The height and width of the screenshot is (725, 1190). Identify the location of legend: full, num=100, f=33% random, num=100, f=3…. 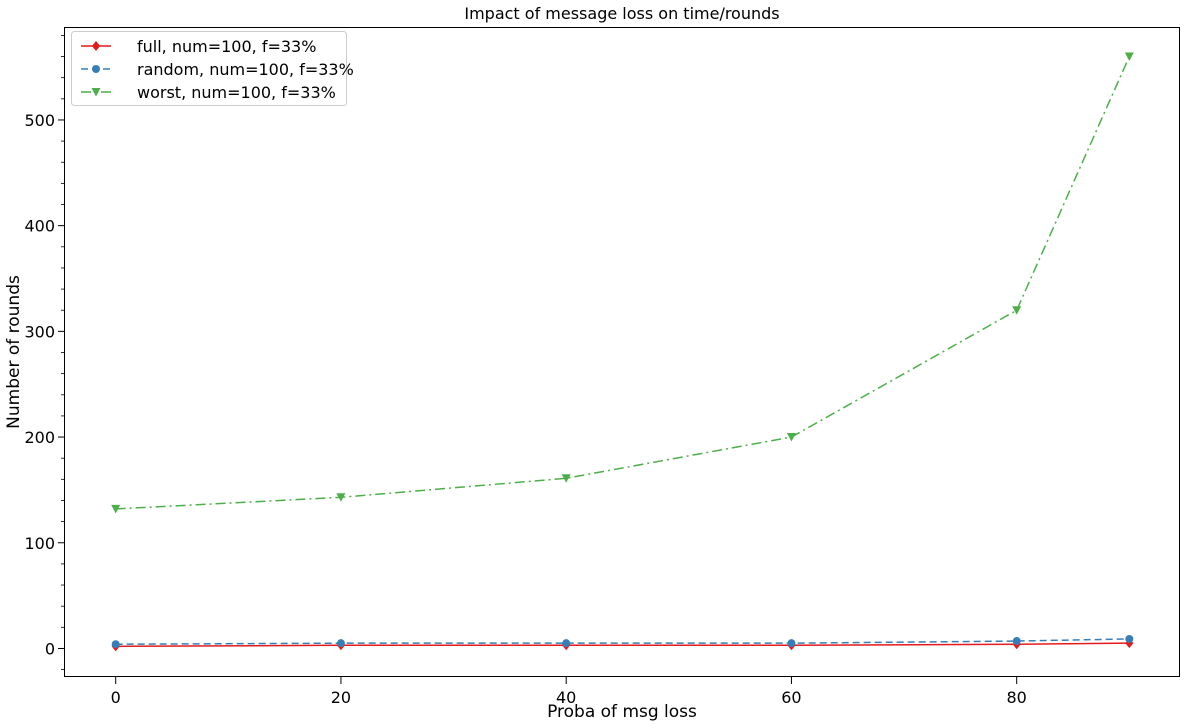
(212, 68).